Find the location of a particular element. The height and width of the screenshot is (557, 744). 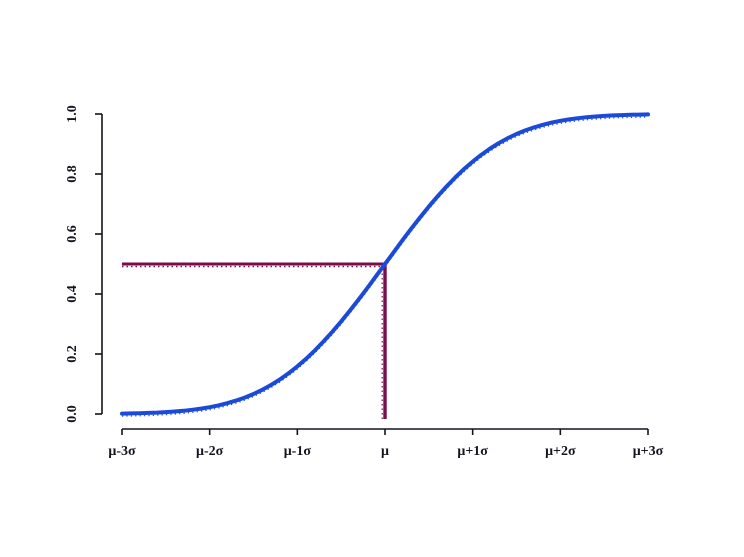

x-tick-label: μ-3σ is located at coordinates (122, 451).